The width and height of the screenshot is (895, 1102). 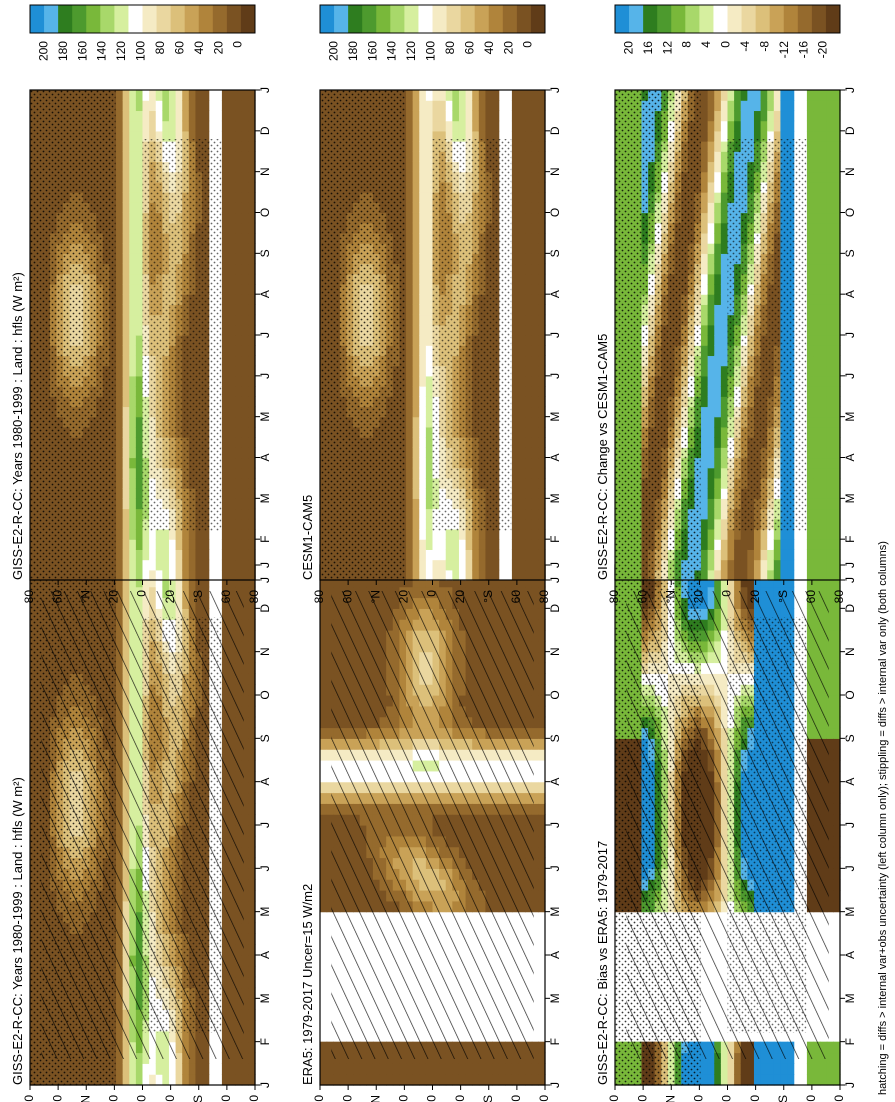 What do you see at coordinates (85, 1098) in the screenshot?
I see `lat-tick-label: °N` at bounding box center [85, 1098].